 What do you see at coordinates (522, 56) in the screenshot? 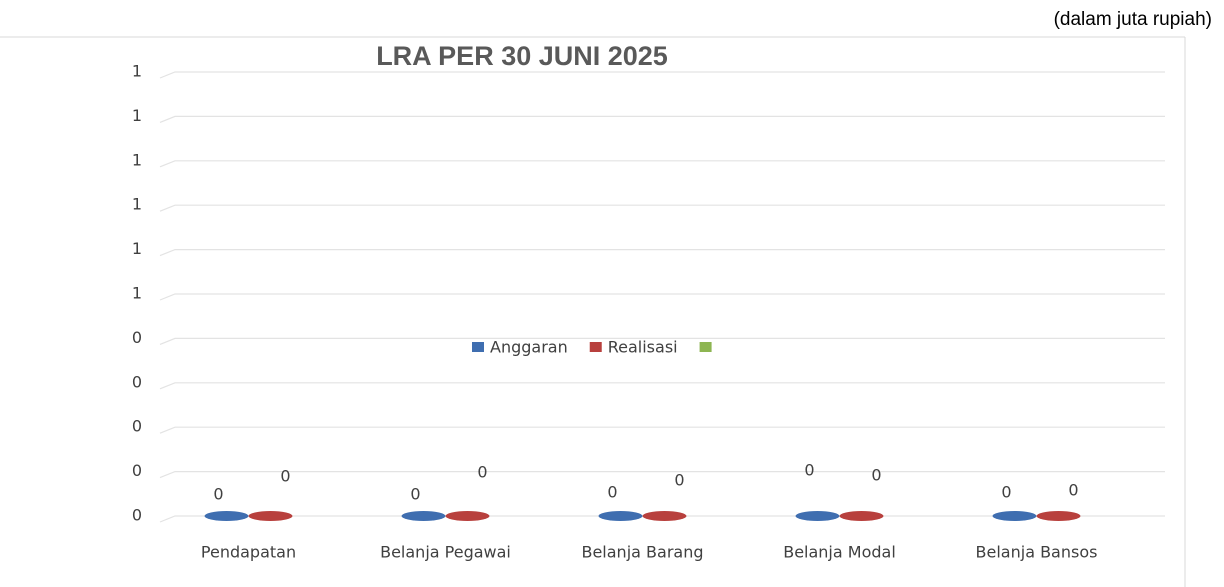
I see `chart-title: LRA PER 30 JUNI 2025` at bounding box center [522, 56].